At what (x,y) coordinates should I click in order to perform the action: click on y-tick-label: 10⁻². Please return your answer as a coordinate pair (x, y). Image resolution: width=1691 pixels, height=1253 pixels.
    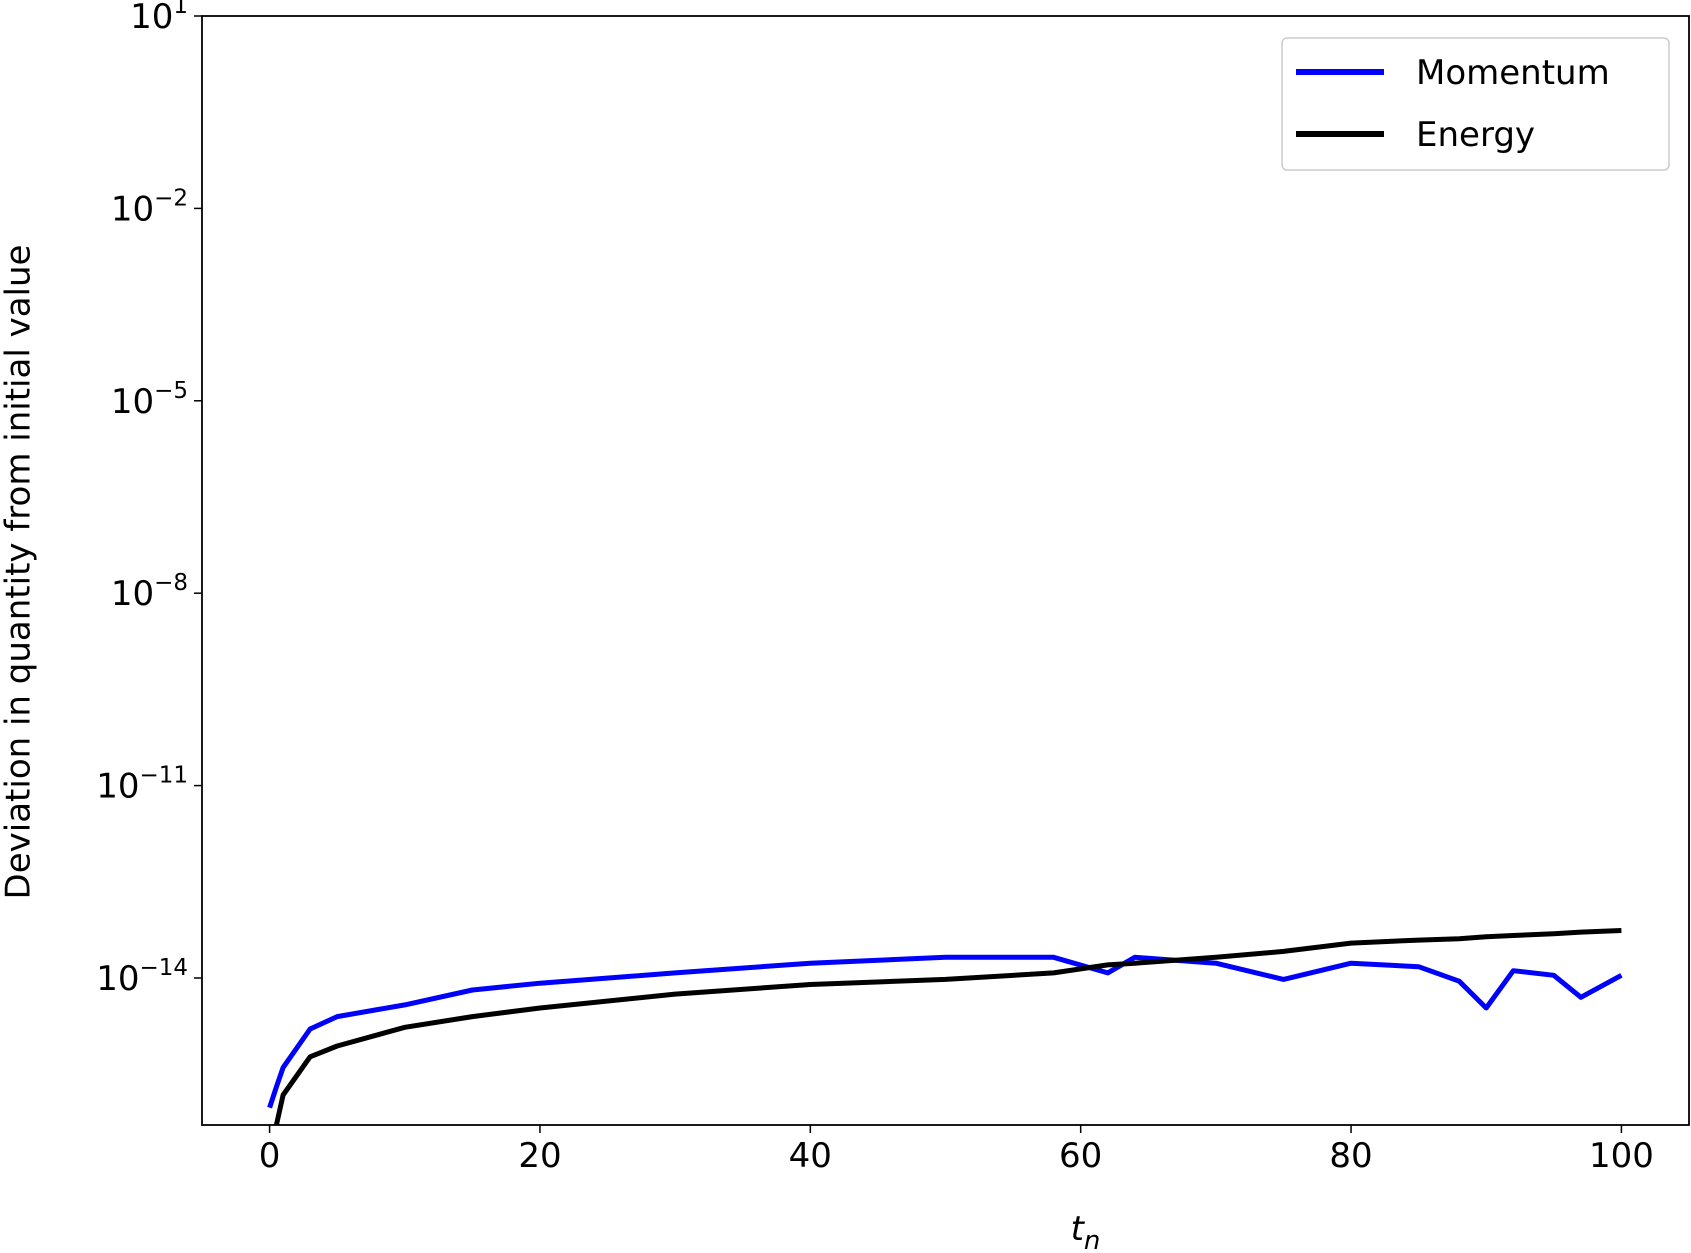
    Looking at the image, I should click on (149, 207).